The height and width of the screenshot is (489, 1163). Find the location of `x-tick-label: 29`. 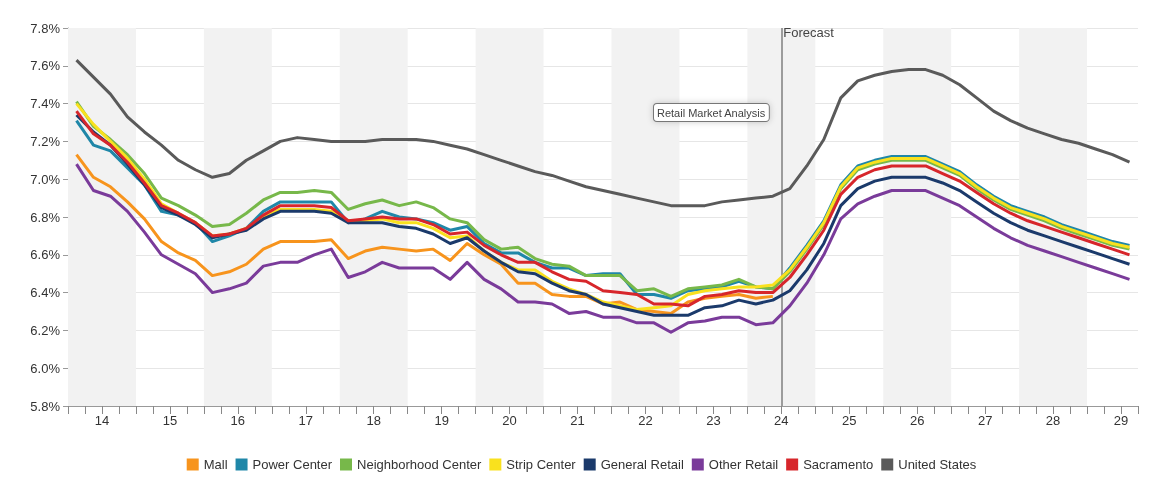

x-tick-label: 29 is located at coordinates (1121, 420).